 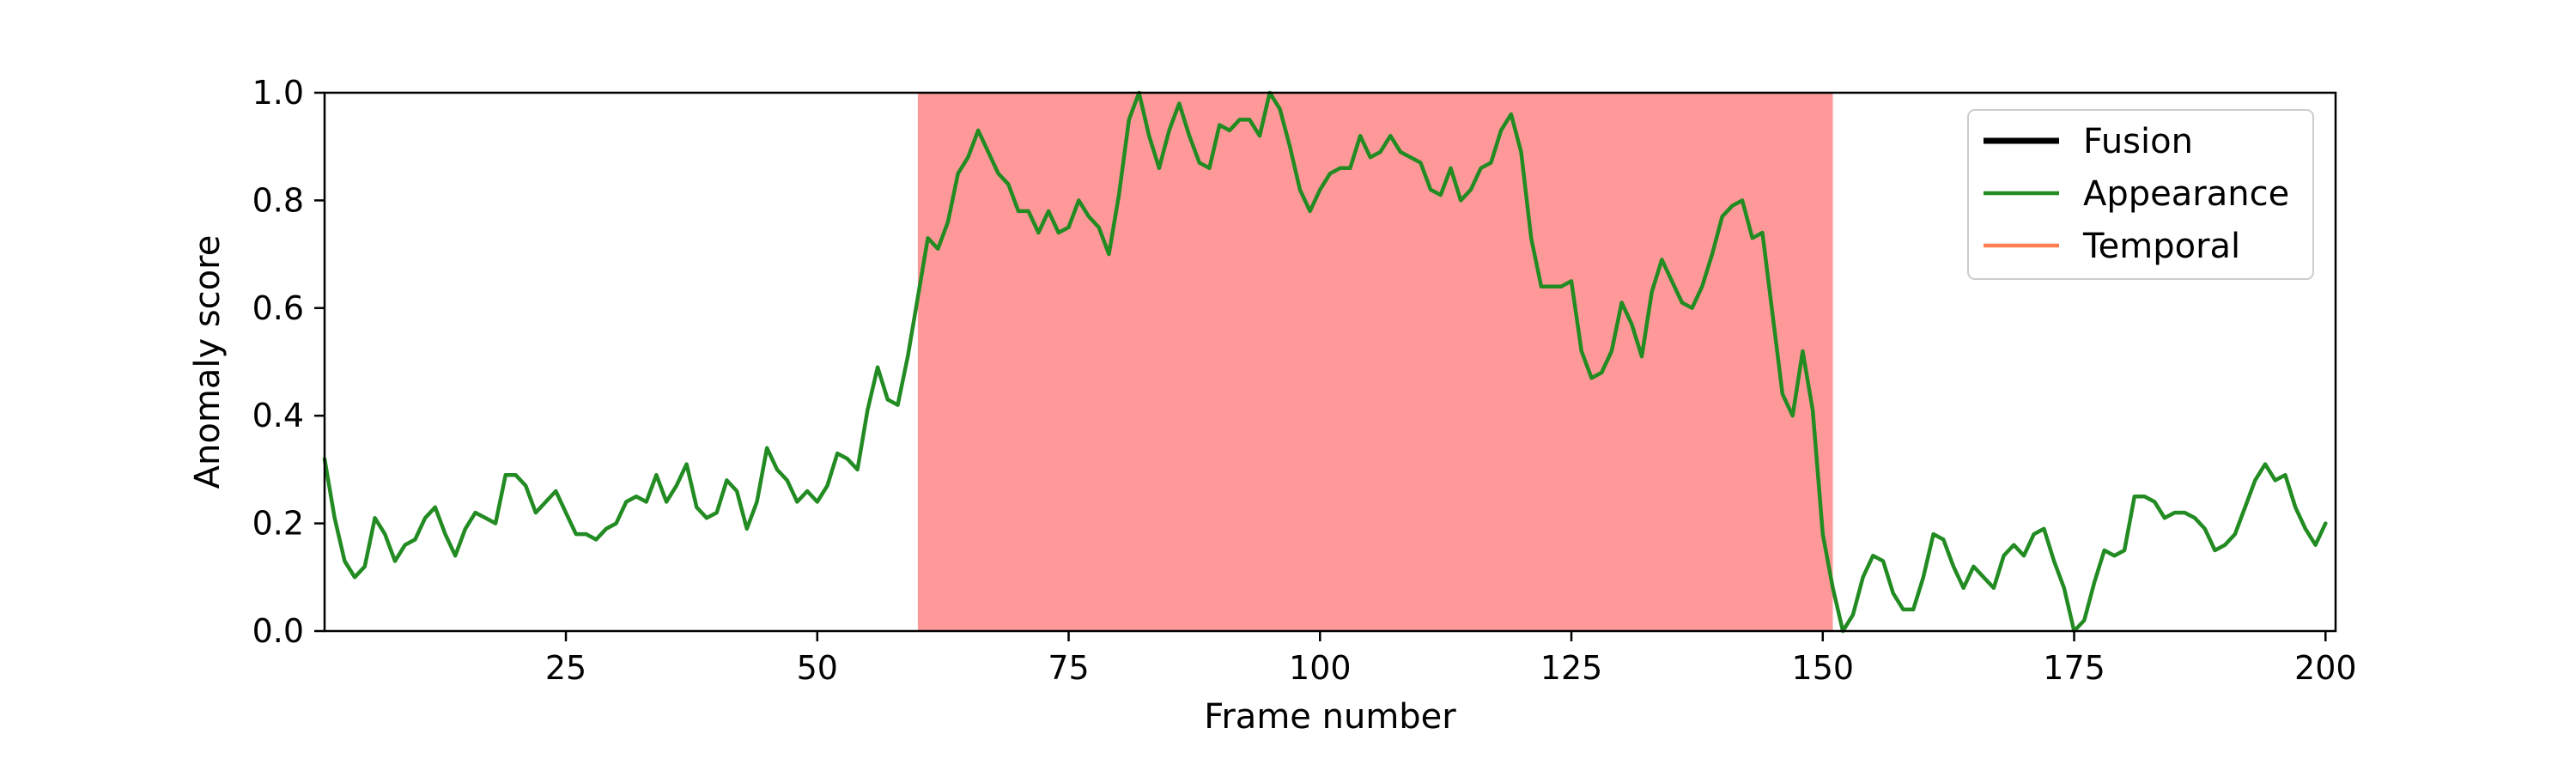 I want to click on x-tick-label: 75, so click(x=1068, y=668).